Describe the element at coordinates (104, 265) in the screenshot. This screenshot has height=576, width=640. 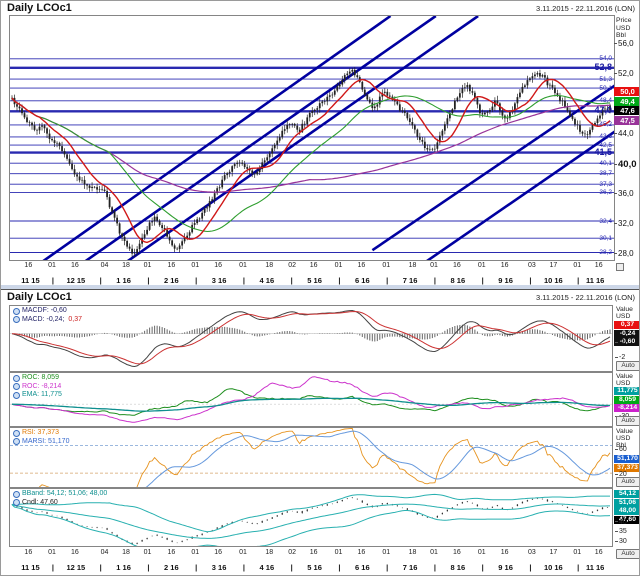
I see `day-tick-label: 04` at that location.